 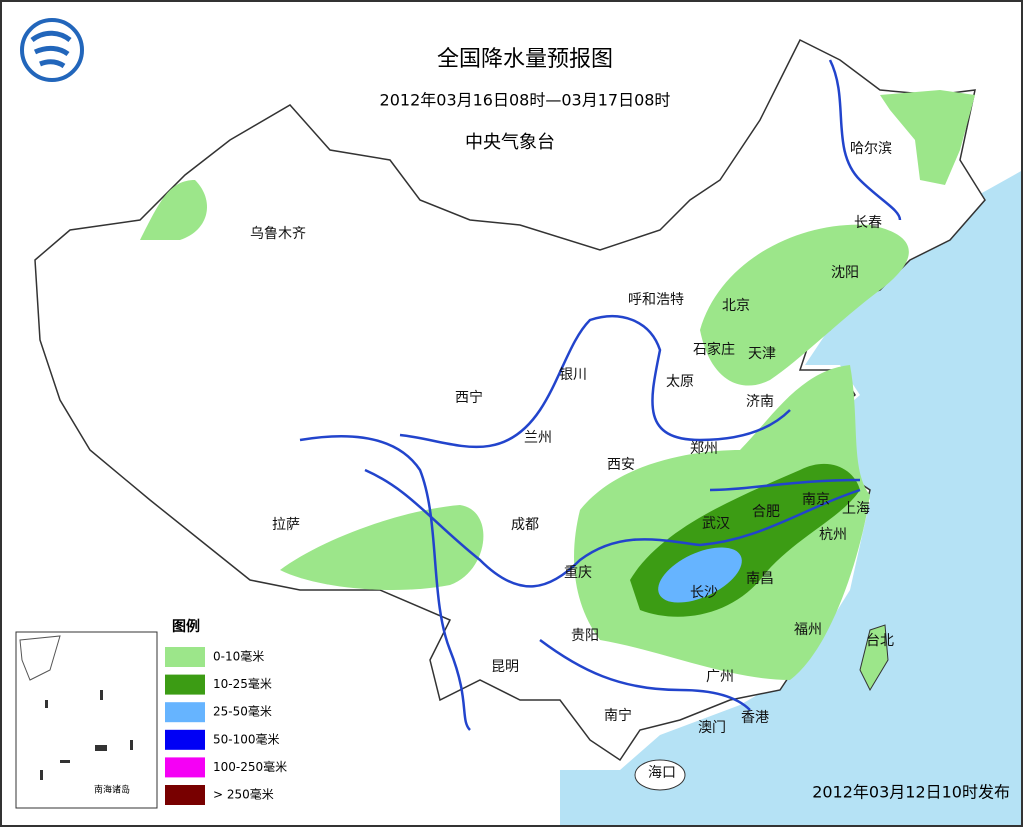 I want to click on city-label: 香港, so click(x=755, y=718).